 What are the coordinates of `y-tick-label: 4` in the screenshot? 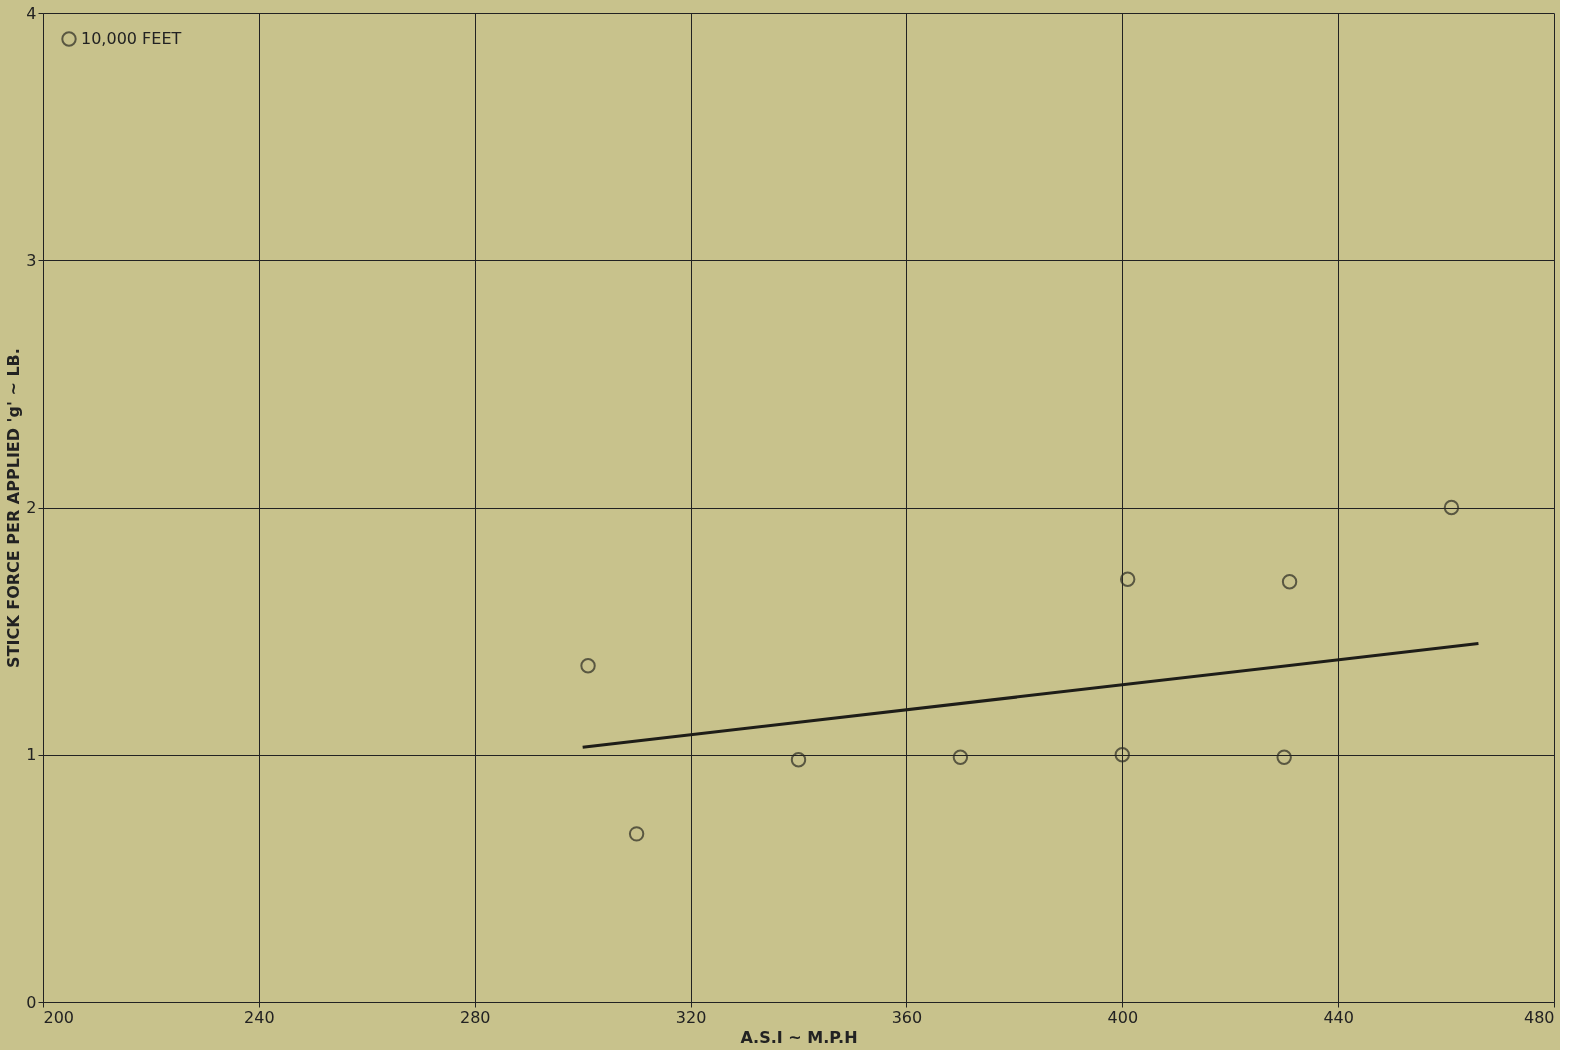 It's located at (31, 13).